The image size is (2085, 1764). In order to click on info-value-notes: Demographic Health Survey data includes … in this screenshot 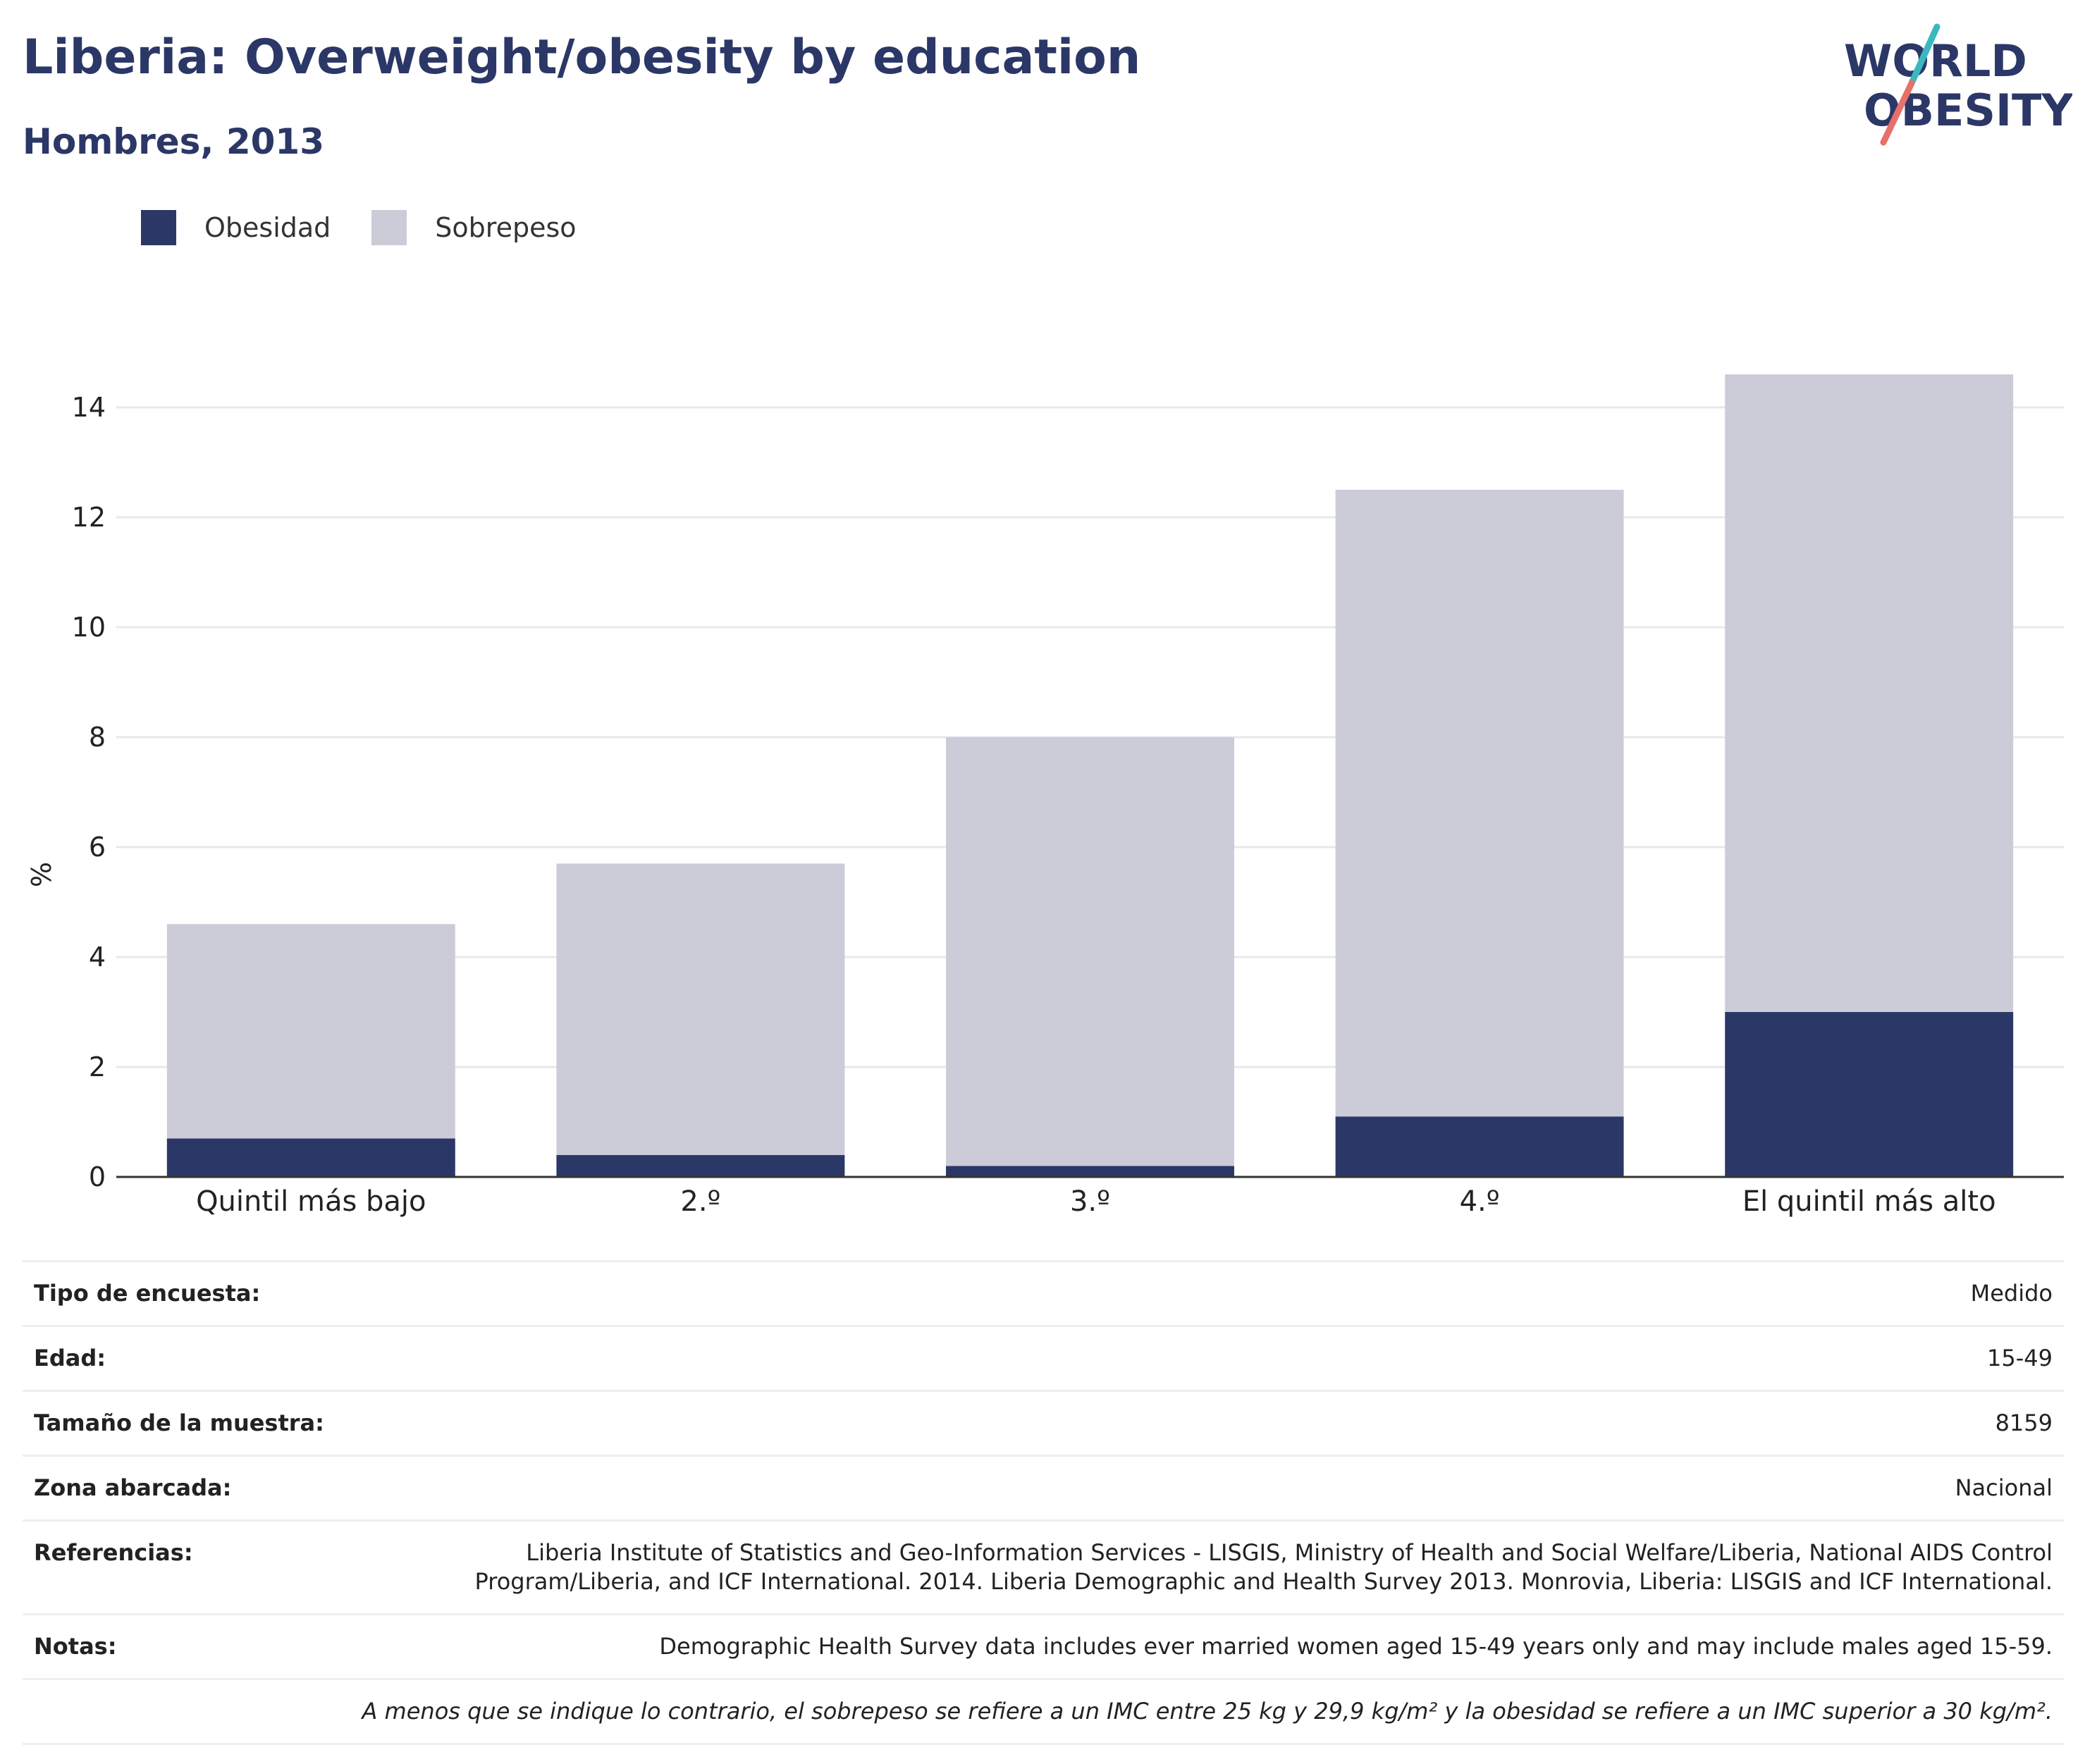, I will do `click(1252, 1646)`.